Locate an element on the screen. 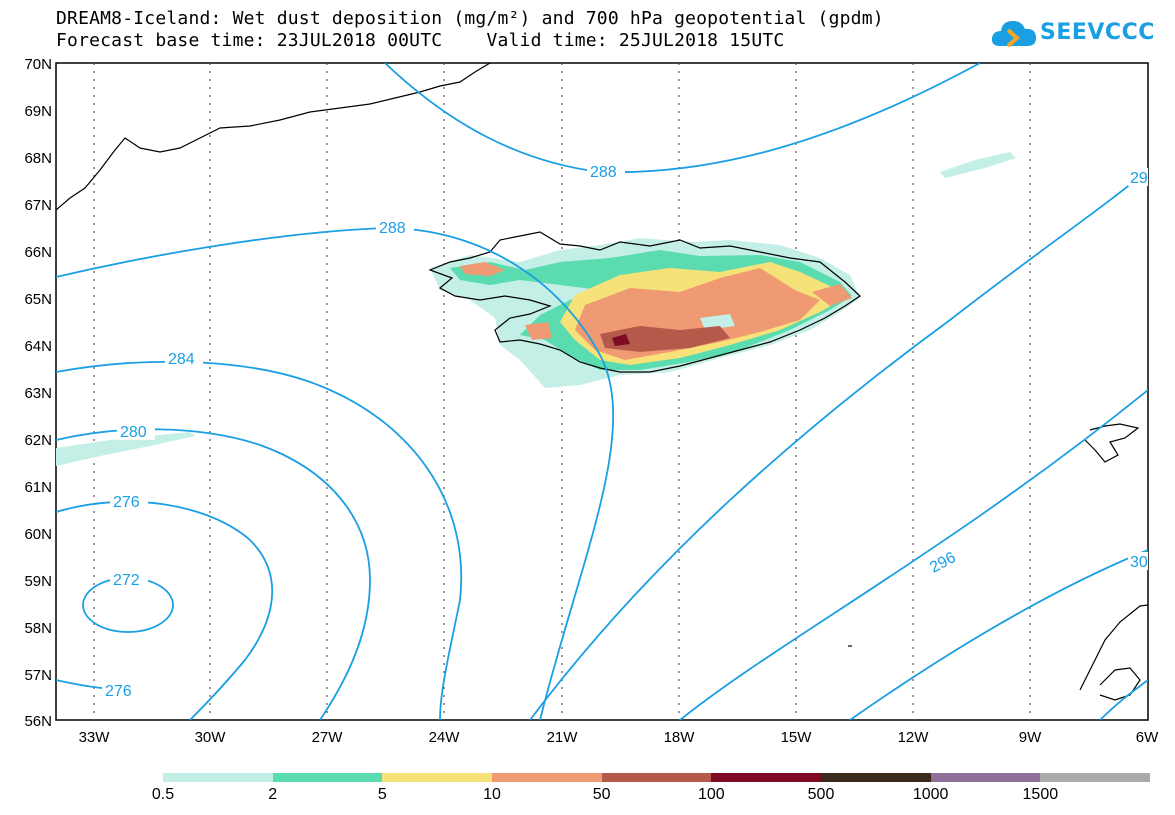 The image size is (1175, 815). contour-label: 272 is located at coordinates (126, 580).